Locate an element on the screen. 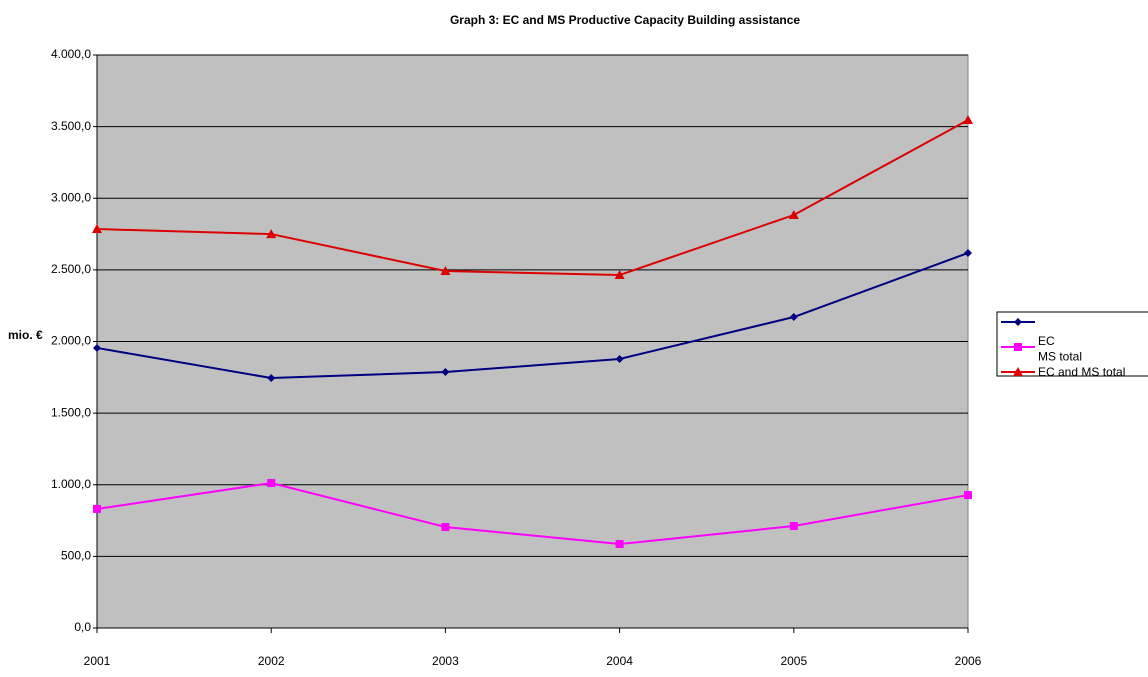  y-tick-label: 3.500,0 is located at coordinates (71, 126).